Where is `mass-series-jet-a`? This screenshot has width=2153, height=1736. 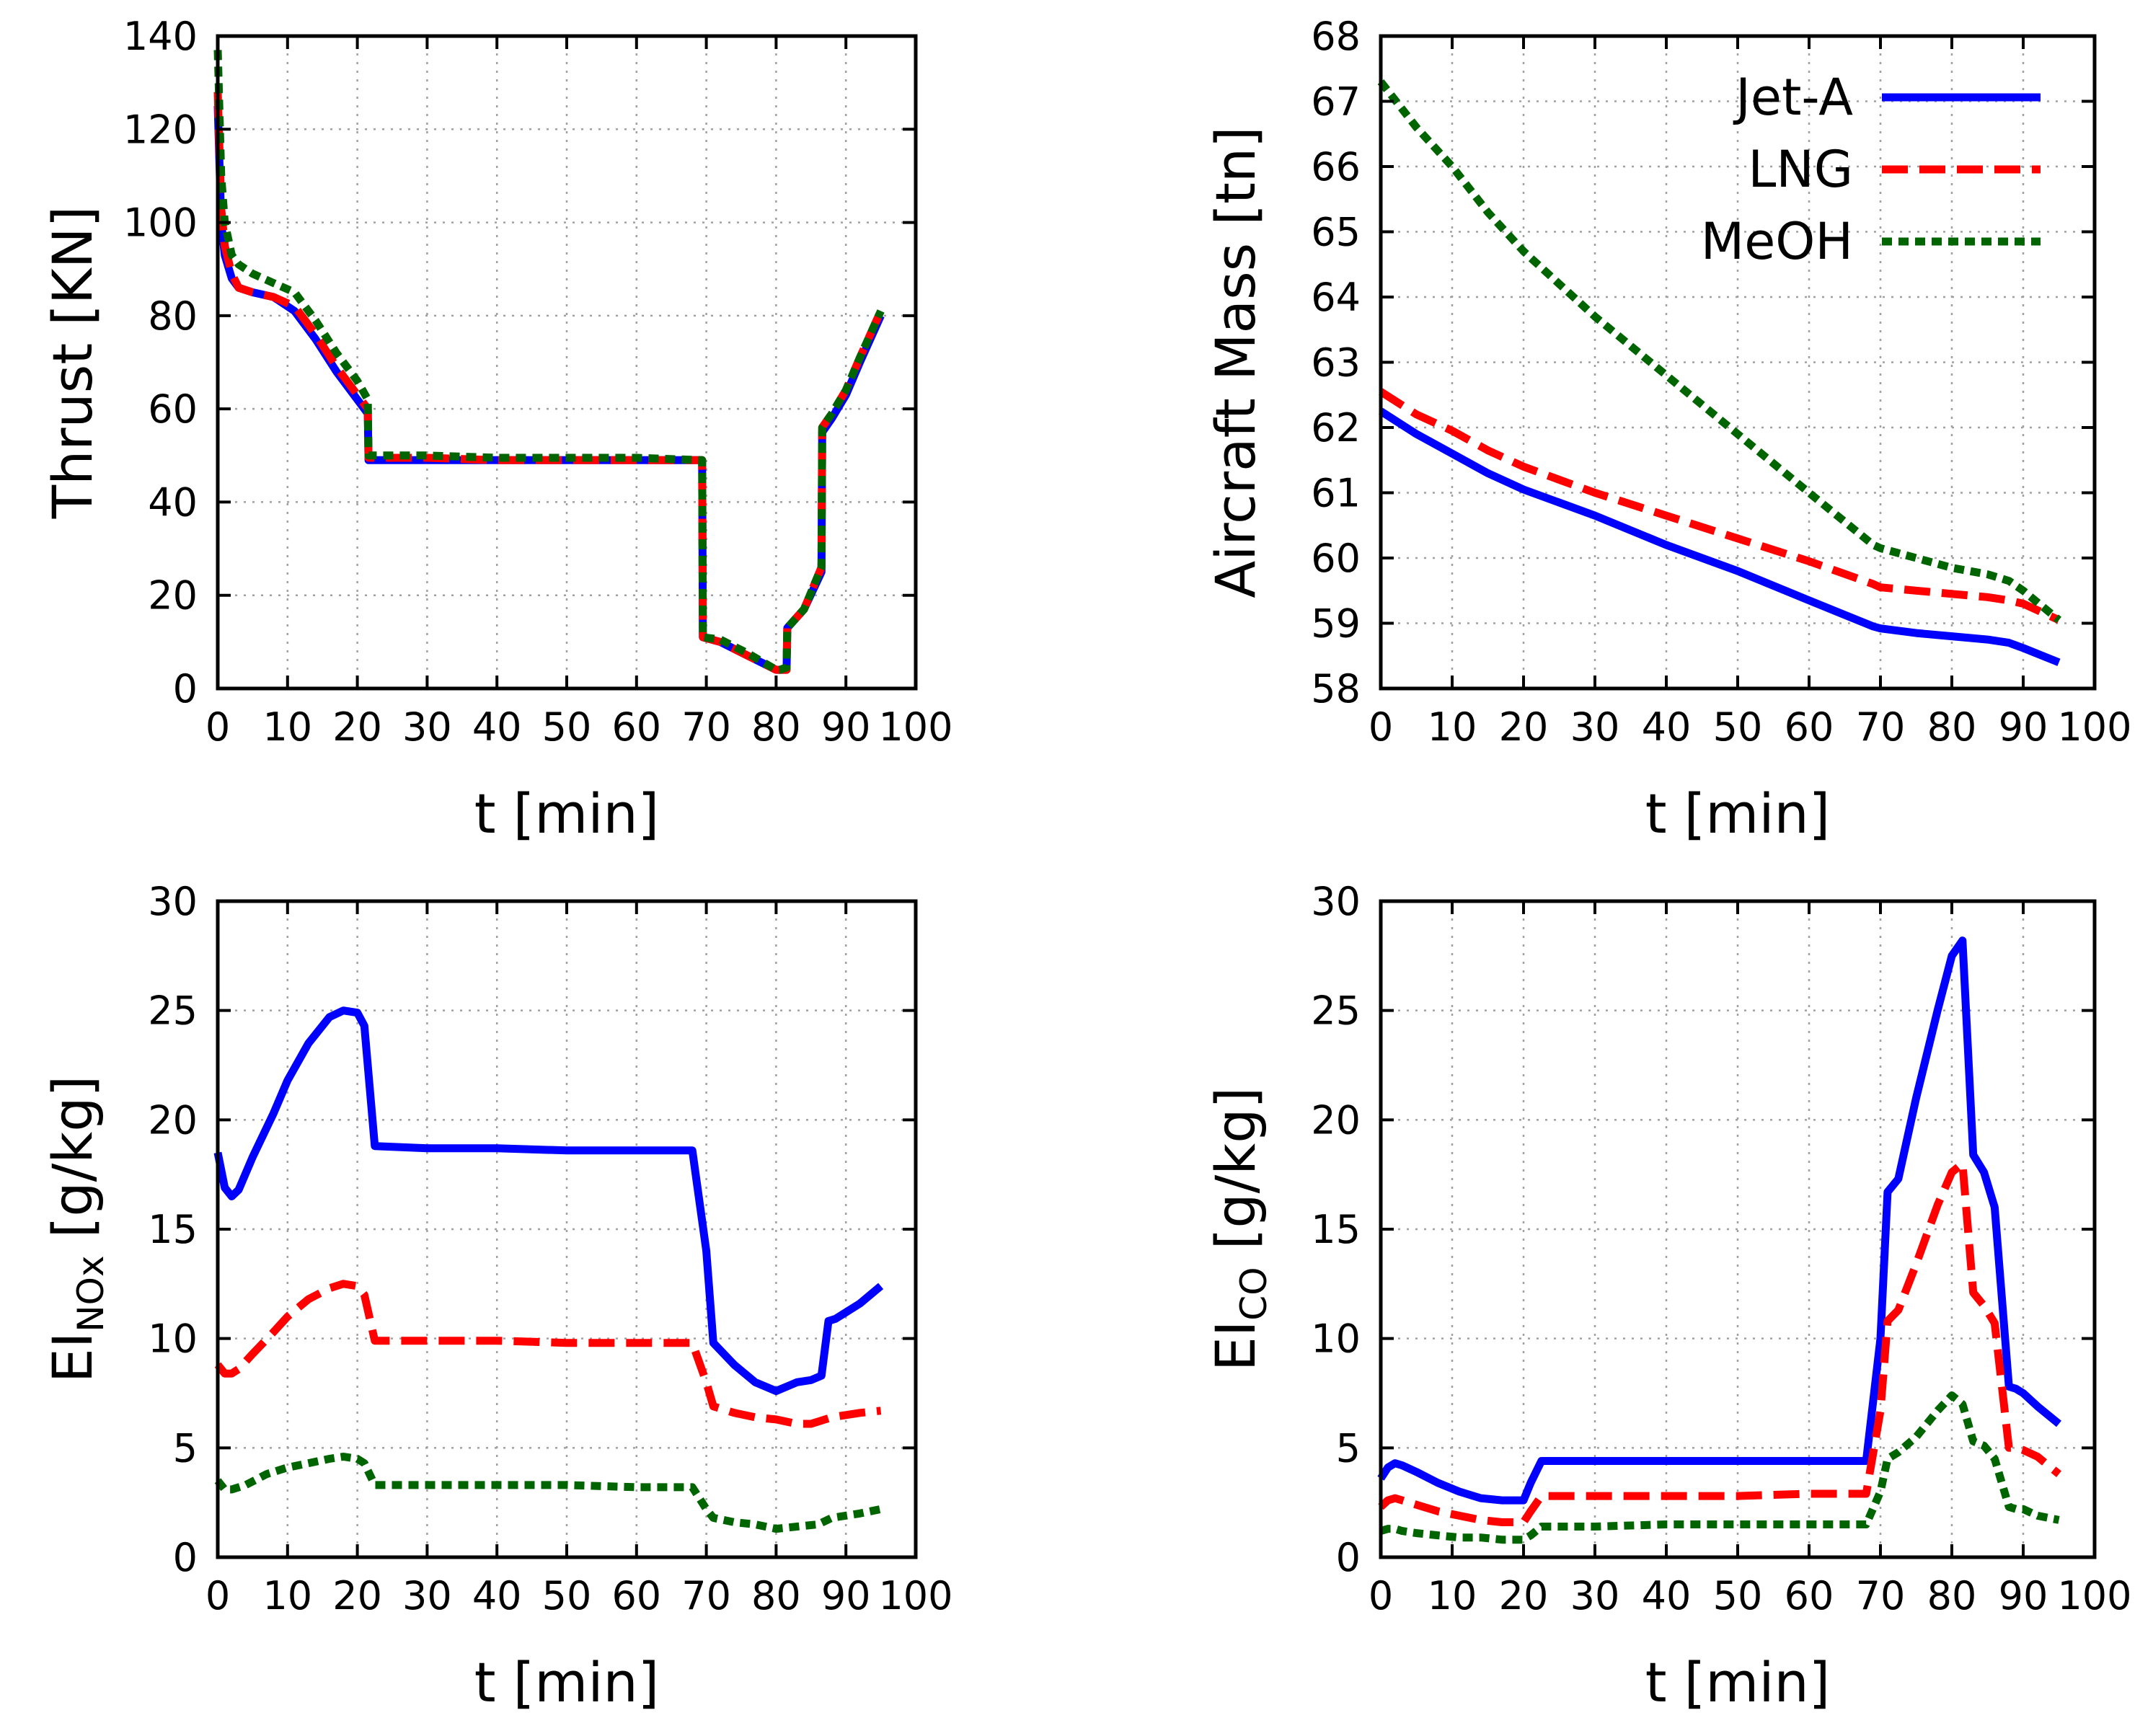 mass-series-jet-a is located at coordinates (1720, 536).